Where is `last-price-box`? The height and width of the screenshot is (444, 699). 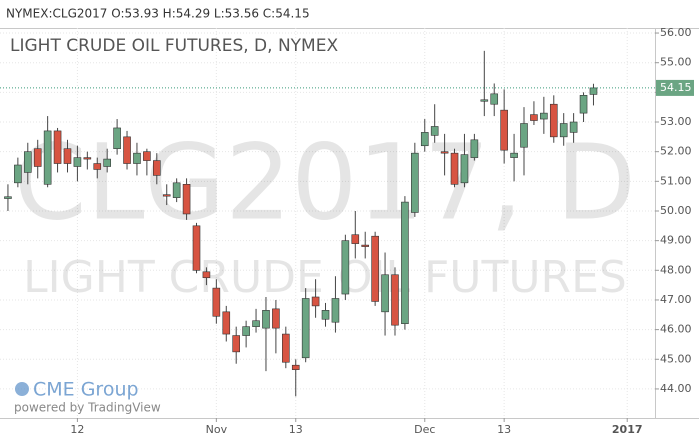
last-price-box is located at coordinates (675, 87).